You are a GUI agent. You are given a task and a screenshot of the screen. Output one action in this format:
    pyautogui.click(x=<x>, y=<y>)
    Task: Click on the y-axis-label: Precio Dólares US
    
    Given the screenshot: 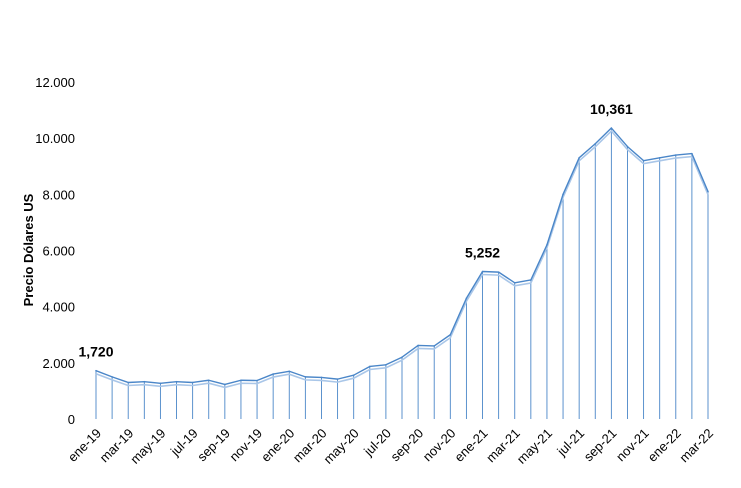 What is the action you would take?
    pyautogui.click(x=28, y=249)
    